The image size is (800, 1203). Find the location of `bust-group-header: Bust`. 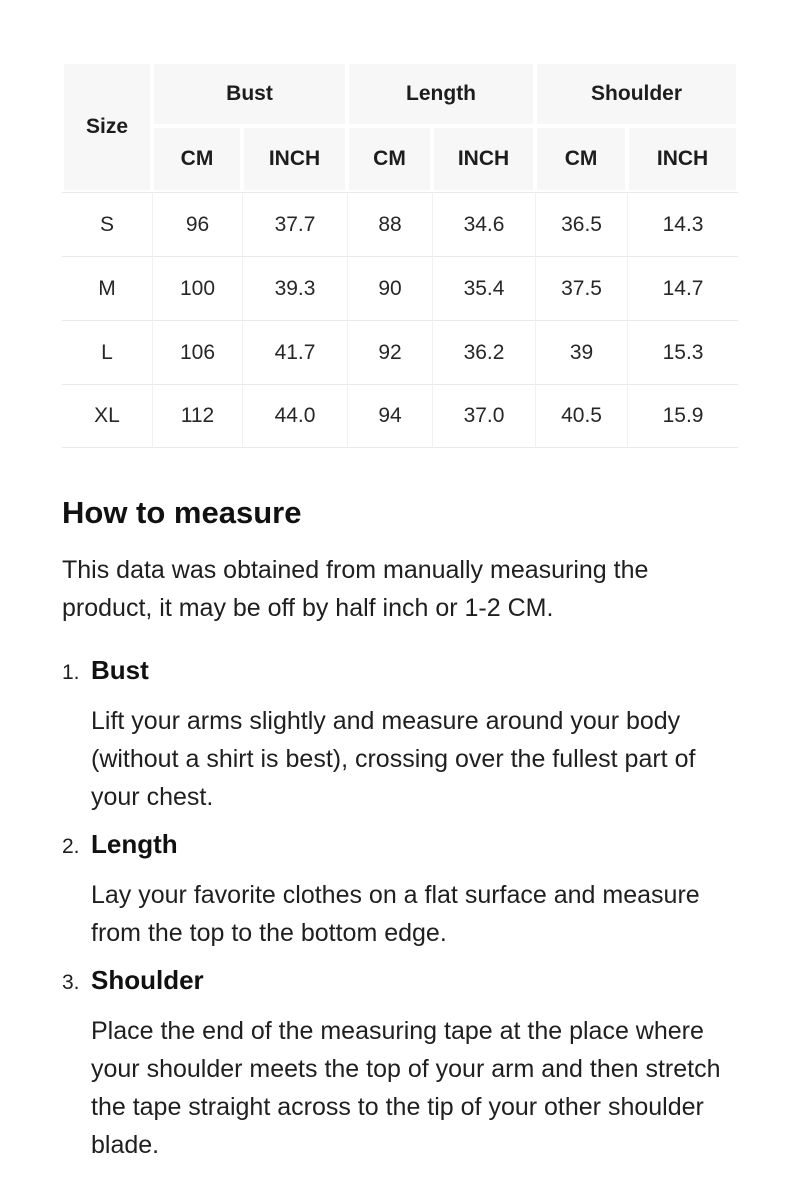

bust-group-header: Bust is located at coordinates (250, 94).